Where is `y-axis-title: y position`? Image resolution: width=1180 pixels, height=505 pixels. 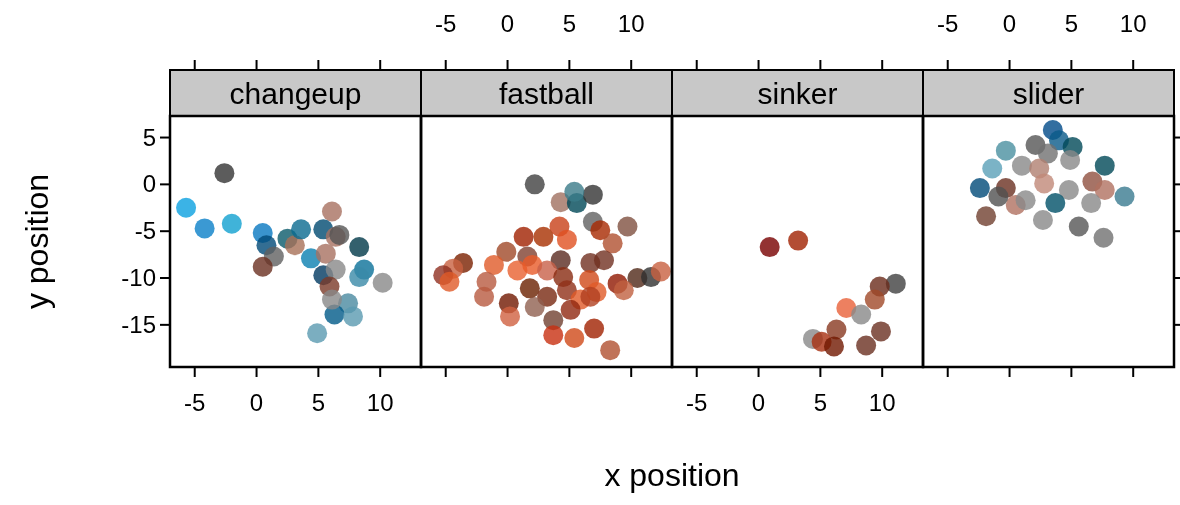
y-axis-title: y position is located at coordinates (37, 241).